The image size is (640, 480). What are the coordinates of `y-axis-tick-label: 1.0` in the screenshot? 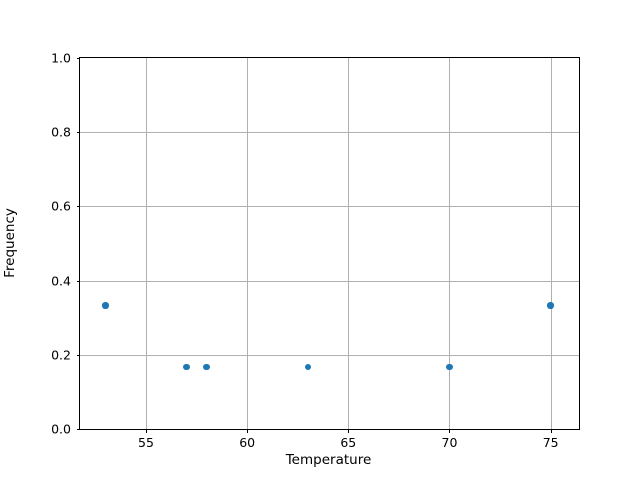 It's located at (61, 58).